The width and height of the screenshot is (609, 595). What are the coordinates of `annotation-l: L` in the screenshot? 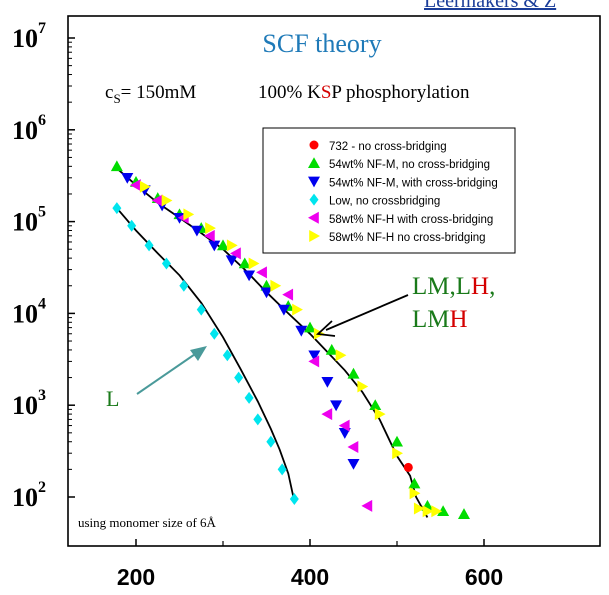 It's located at (112, 398).